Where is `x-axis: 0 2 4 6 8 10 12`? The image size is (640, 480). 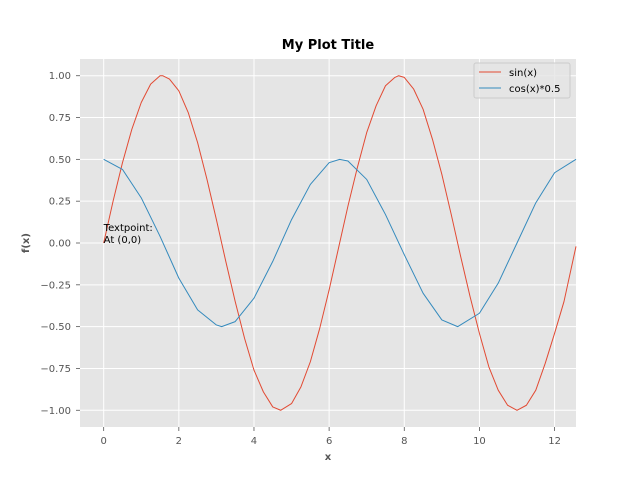
x-axis: 0 2 4 6 8 10 12 is located at coordinates (330, 437).